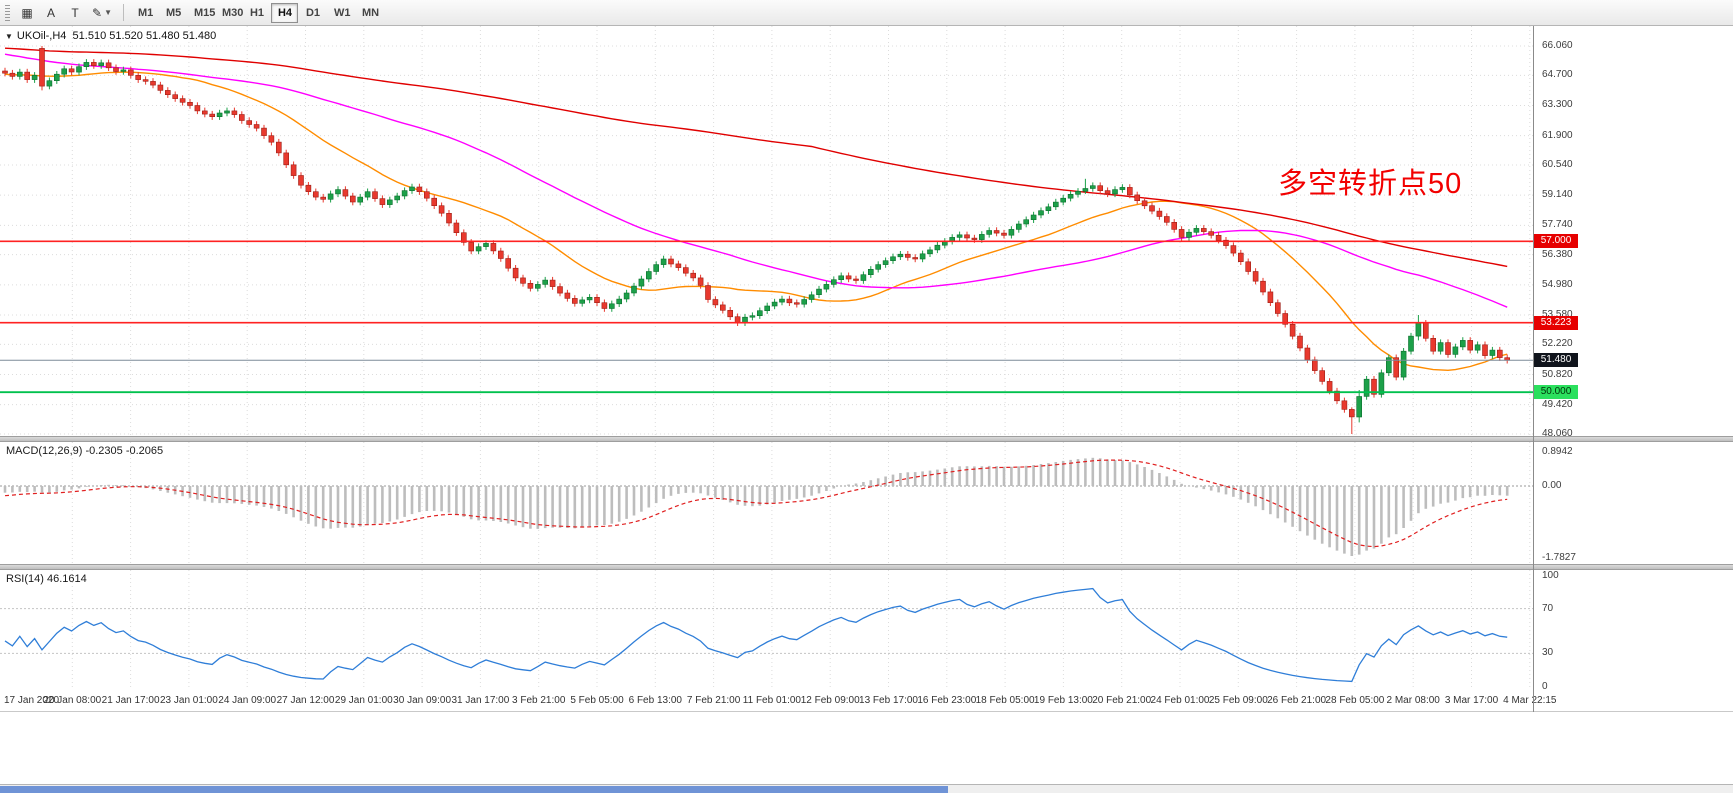 Image resolution: width=1733 pixels, height=793 pixels. Describe the element at coordinates (1557, 284) in the screenshot. I see `price-axis-label: 54.980` at that location.